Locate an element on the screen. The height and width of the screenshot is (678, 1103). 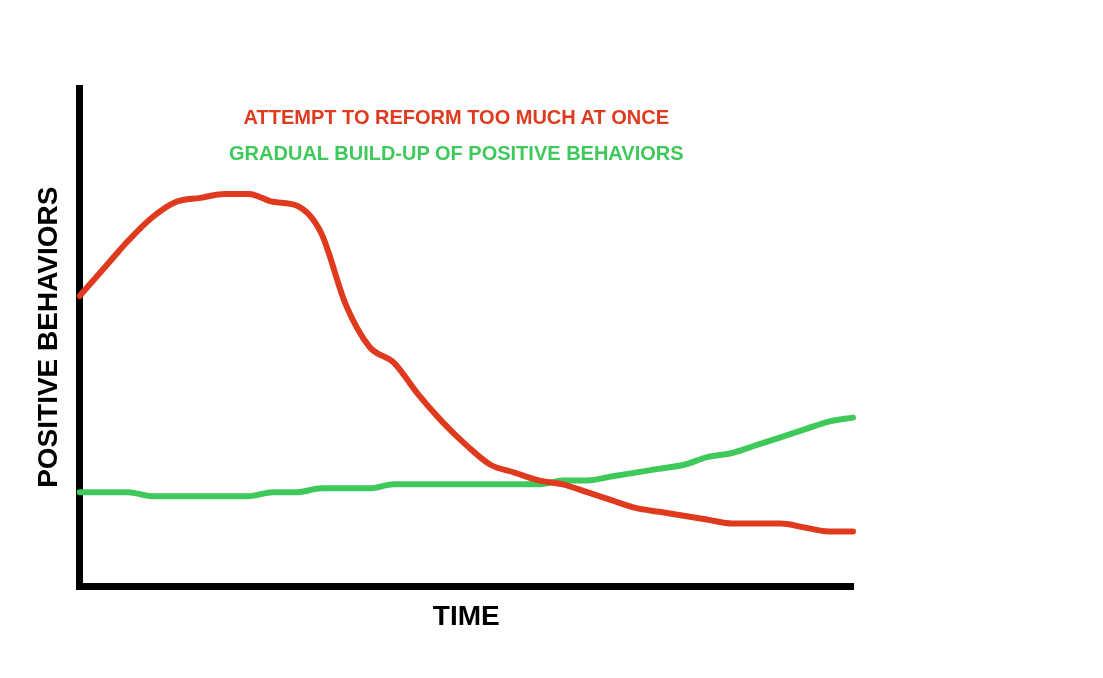
y-axis-title: POSITIVE BEHAVIORS is located at coordinates (47, 337).